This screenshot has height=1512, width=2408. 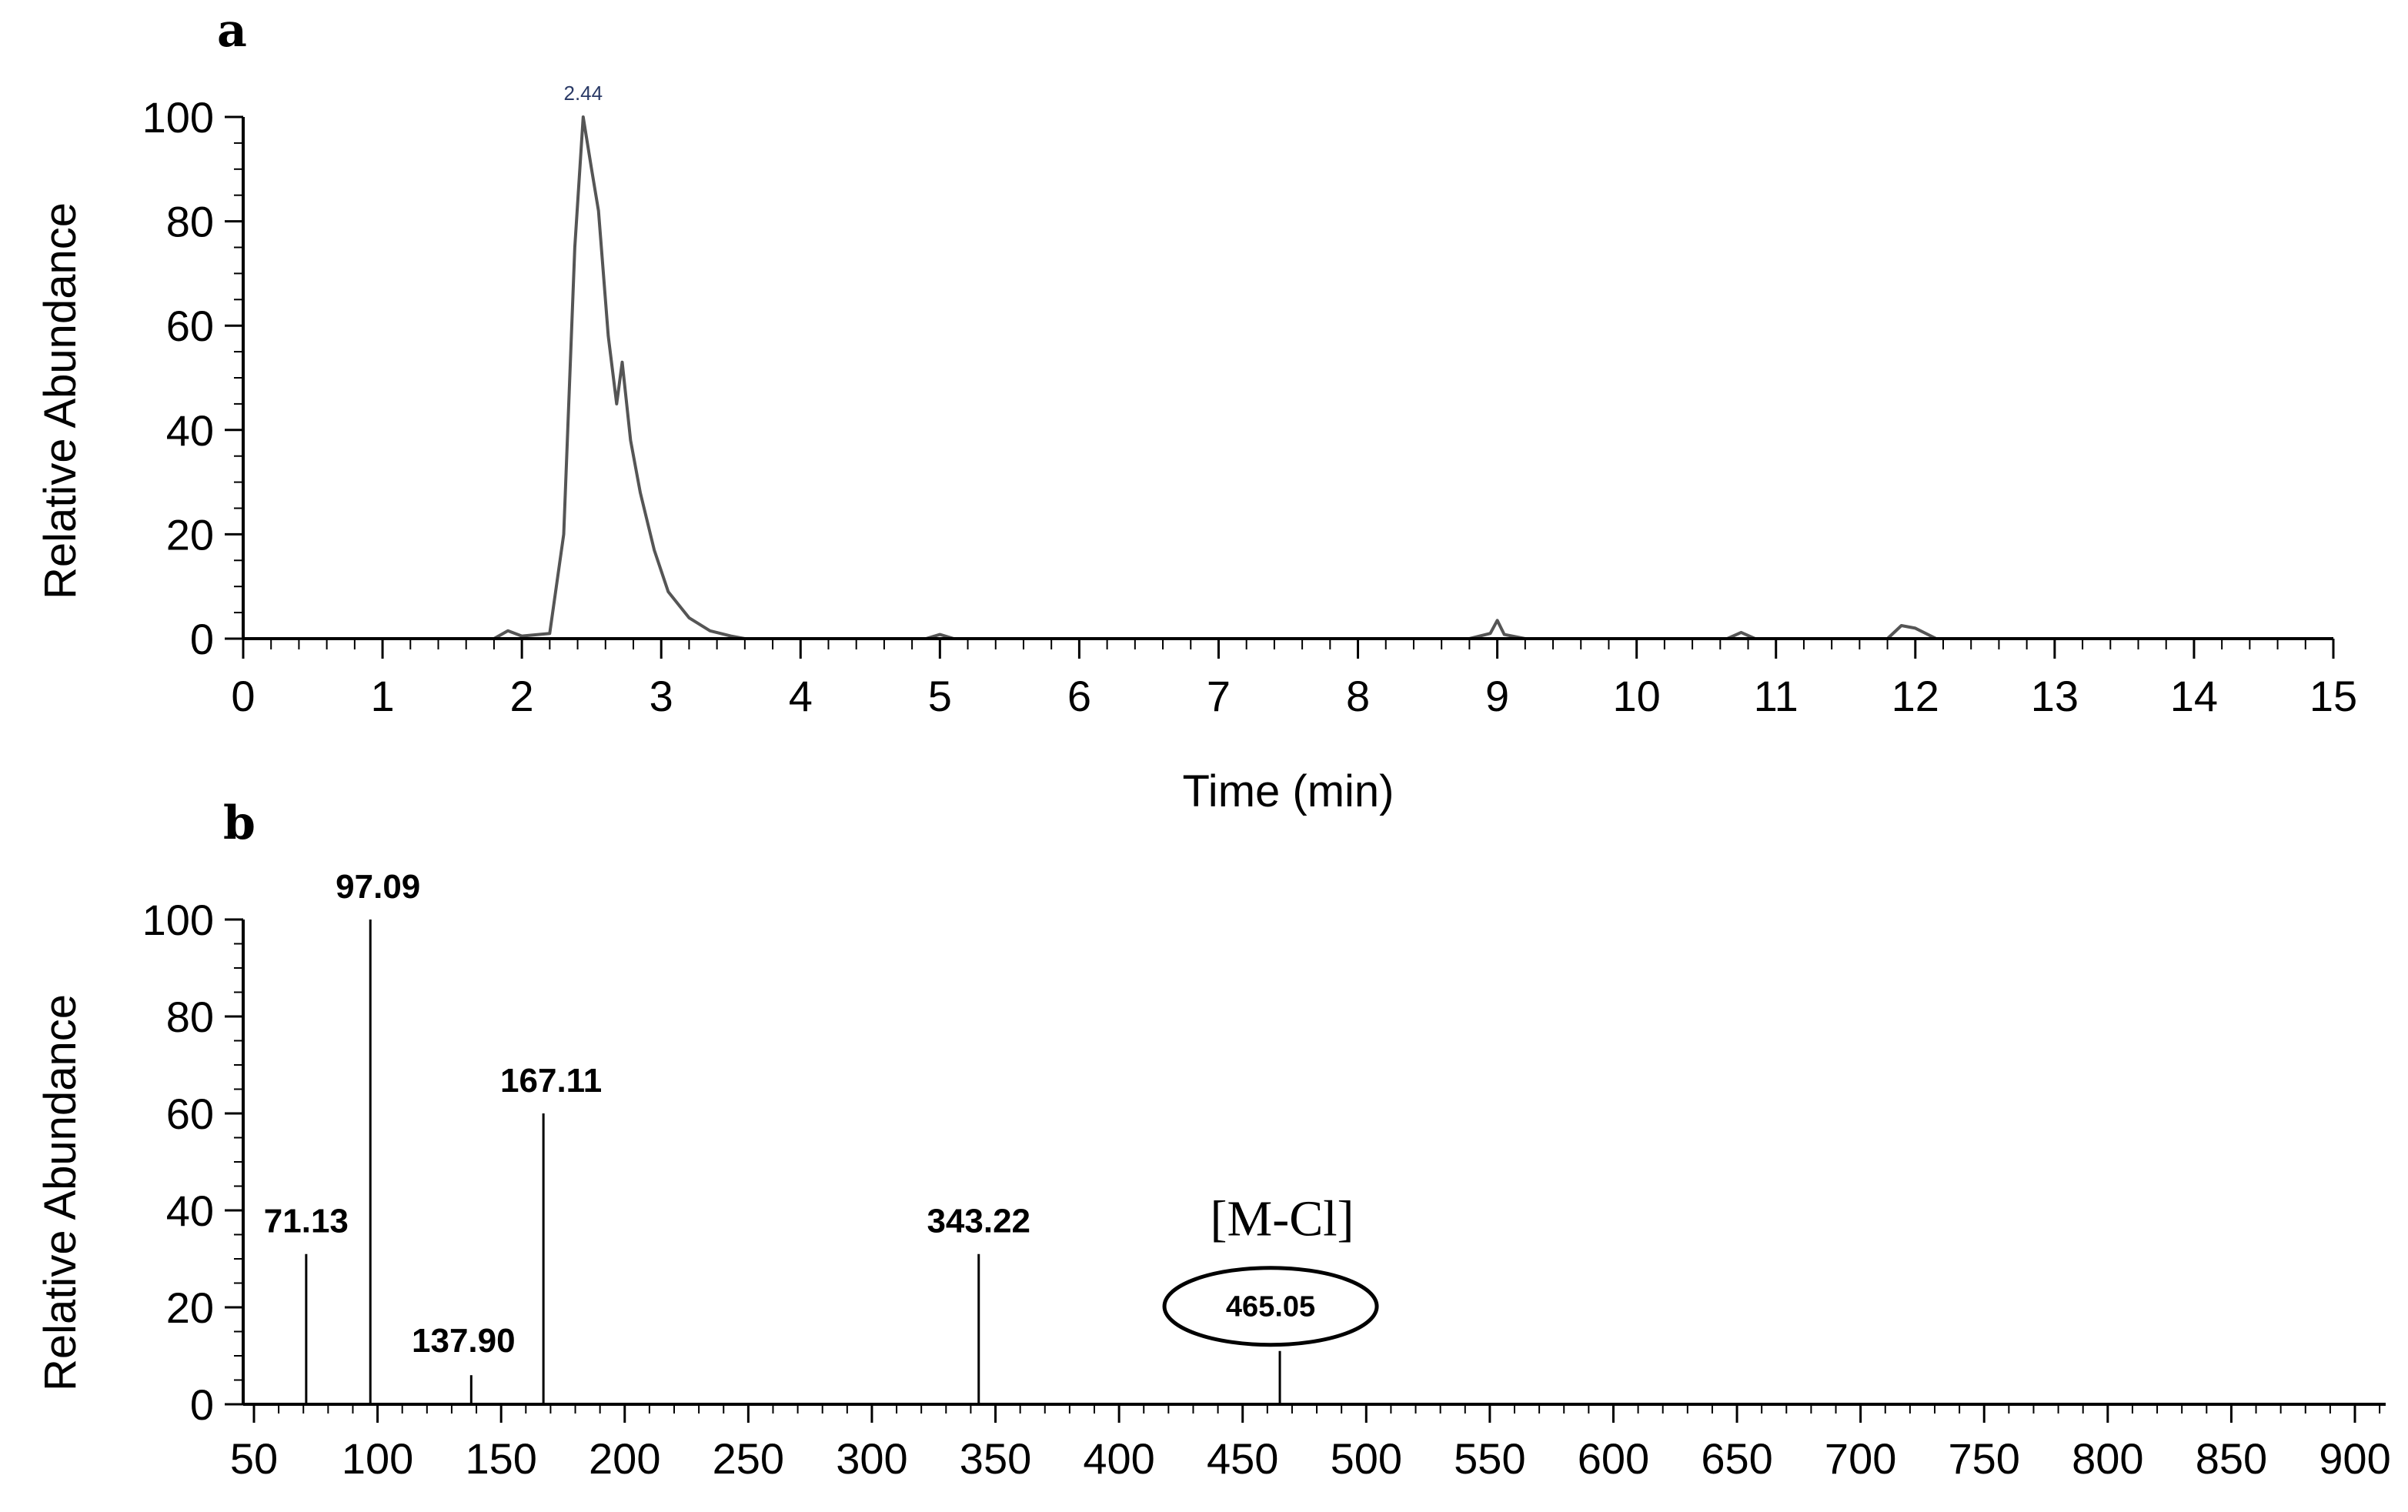 I want to click on peak-label-71-13: 71.13, so click(x=306, y=1221).